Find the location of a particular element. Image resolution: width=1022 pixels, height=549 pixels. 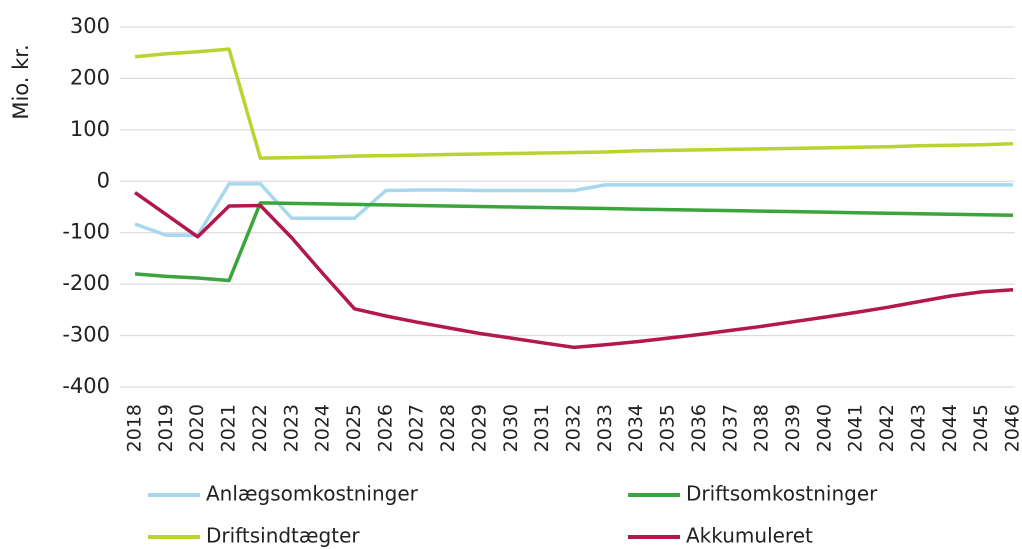

y-axis-label: Mio. kr. is located at coordinates (21, 81).